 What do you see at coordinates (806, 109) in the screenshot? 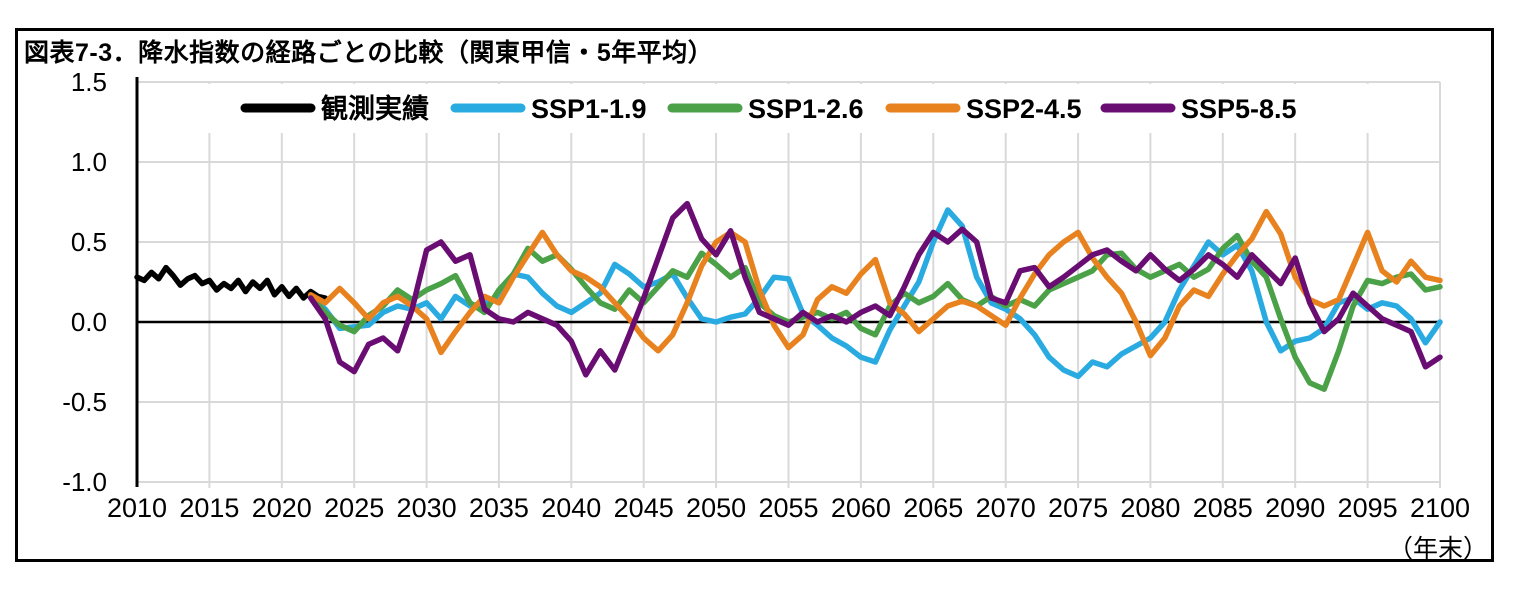
I see `legend-label-ssp1-2-6: SSP1-2.6` at bounding box center [806, 109].